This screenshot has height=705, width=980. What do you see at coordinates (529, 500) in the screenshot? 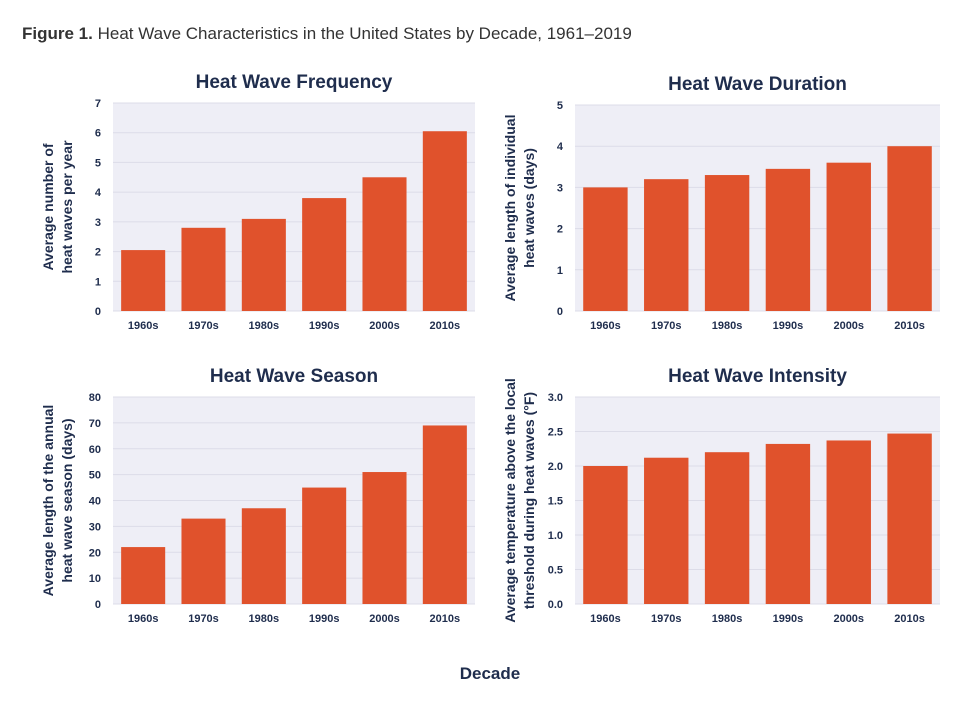
I see `y-axis-label: threshold during heat waves (°F)` at bounding box center [529, 500].